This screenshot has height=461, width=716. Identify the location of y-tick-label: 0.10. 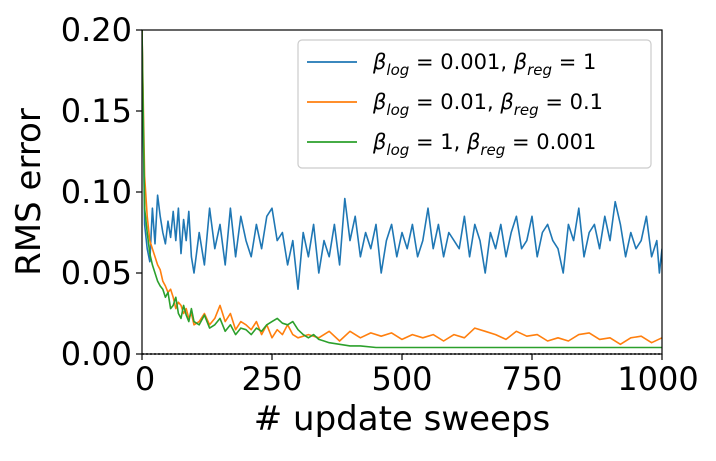
(96, 192).